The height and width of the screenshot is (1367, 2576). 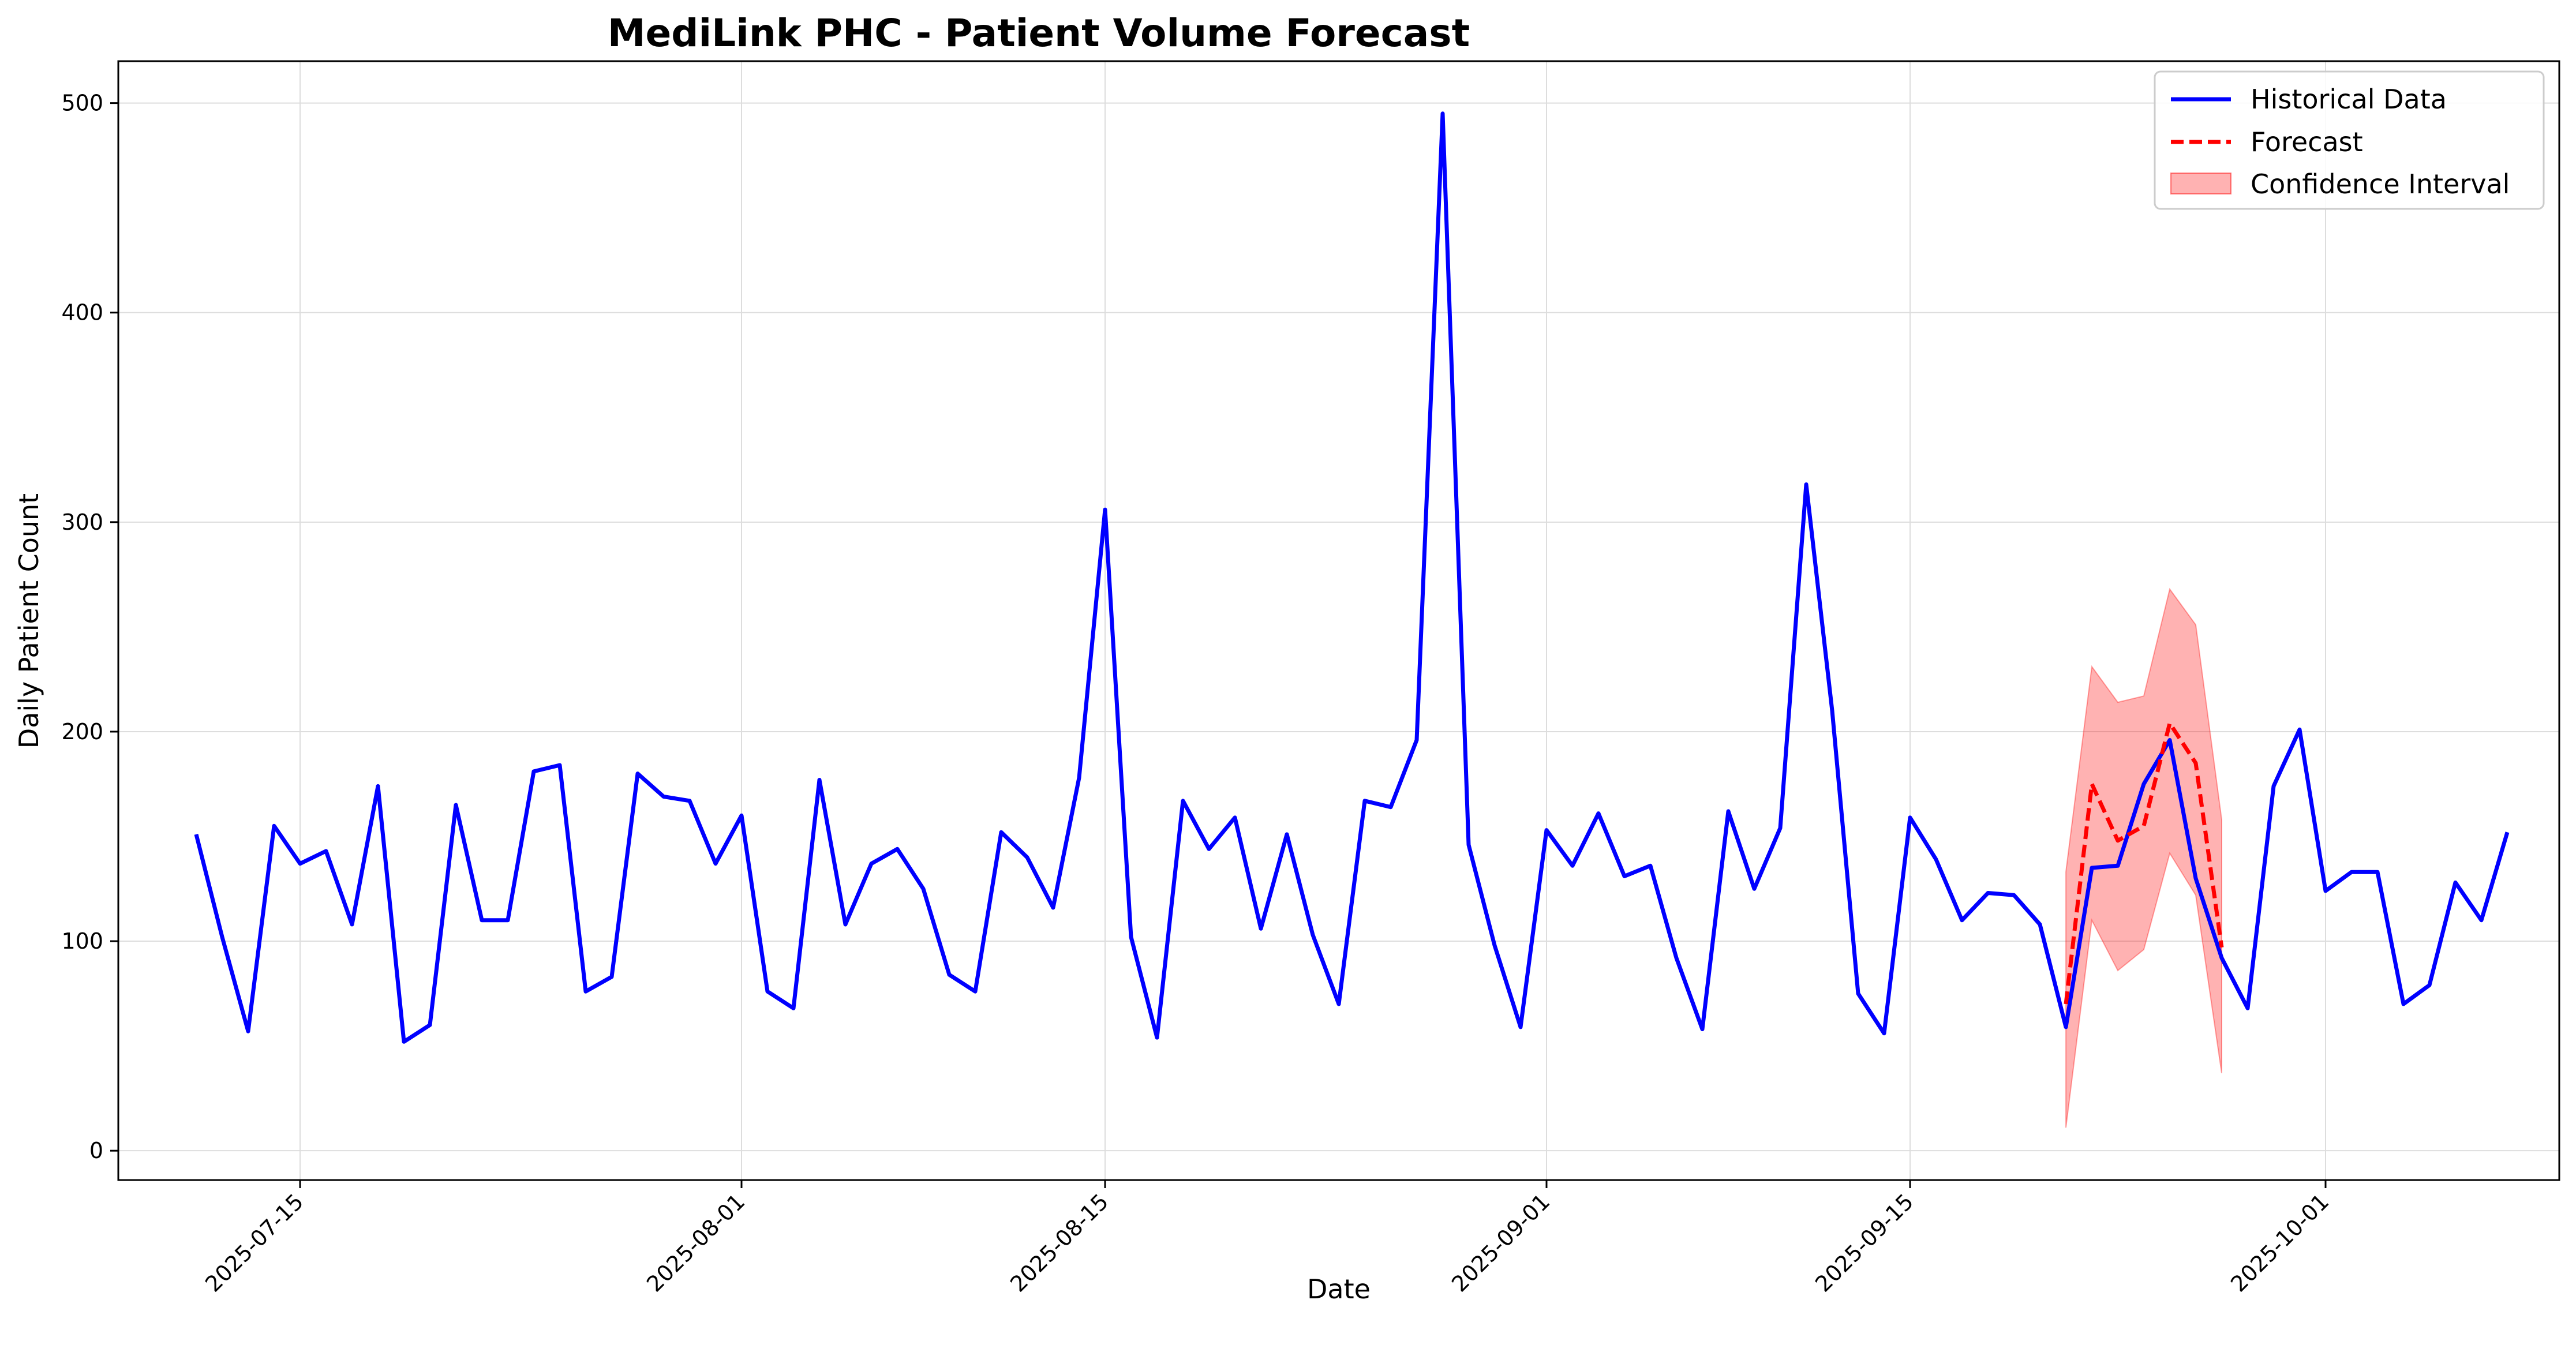 I want to click on y-tick-label: 100, so click(x=82, y=941).